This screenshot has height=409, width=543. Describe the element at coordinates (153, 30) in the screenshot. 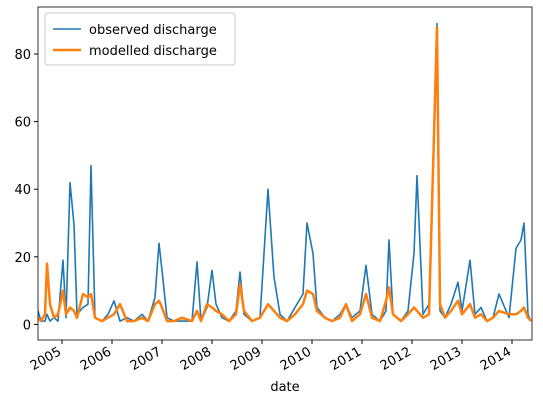

I see `legend-label: observed discharge` at that location.